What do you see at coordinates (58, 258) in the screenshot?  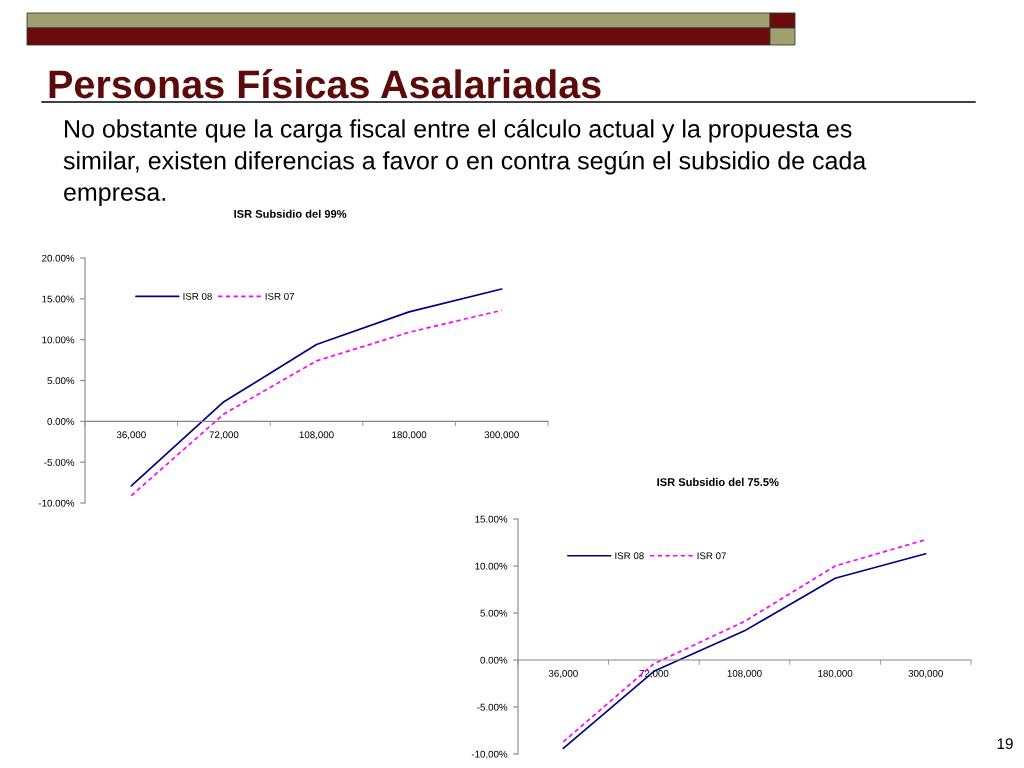 I see `y-tick-label: 20.00%` at bounding box center [58, 258].